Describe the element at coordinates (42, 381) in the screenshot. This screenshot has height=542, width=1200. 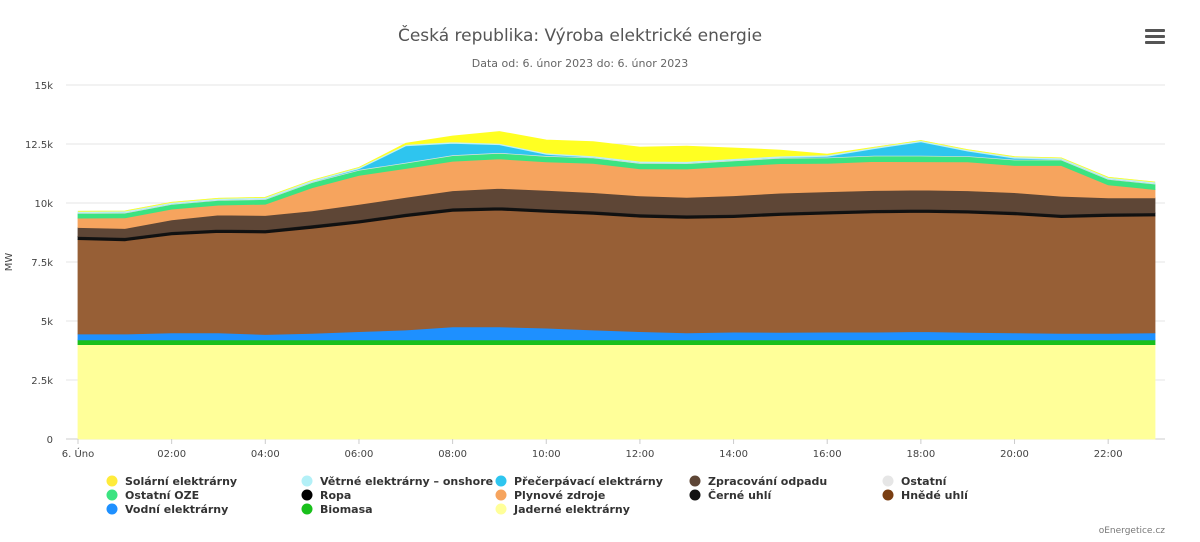
I see `y-tick-label: 2.5k` at that location.